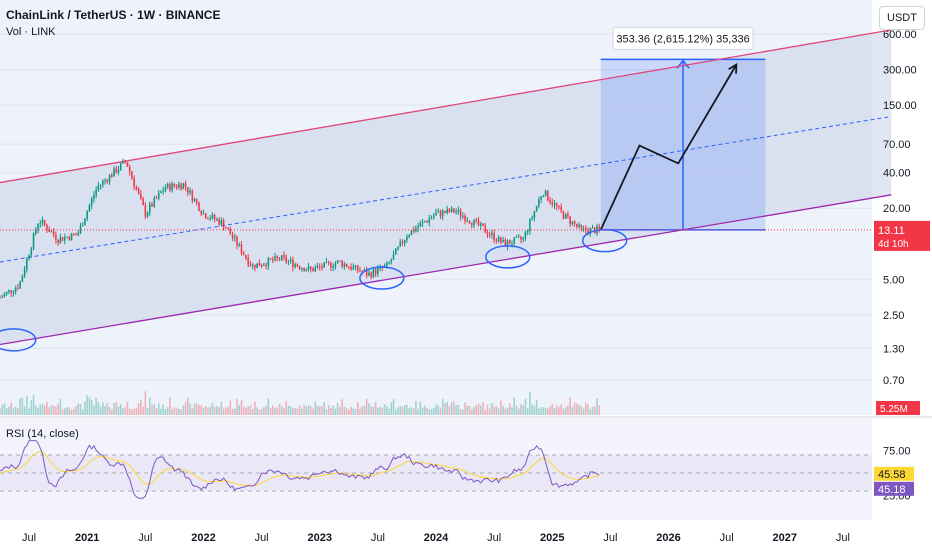 The image size is (932, 550). I want to click on symbol-title: ChainLink / TetherUS · 1W · BINANCE, so click(113, 15).